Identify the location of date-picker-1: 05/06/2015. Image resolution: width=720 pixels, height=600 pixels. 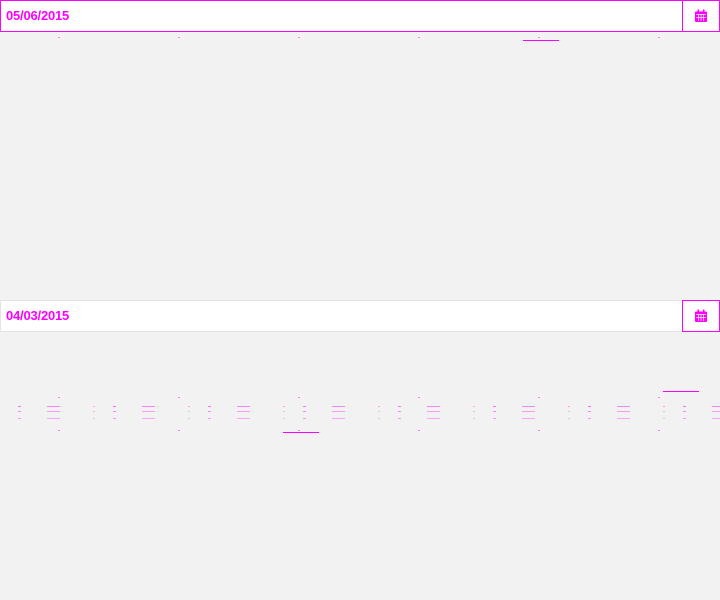
(360, 16).